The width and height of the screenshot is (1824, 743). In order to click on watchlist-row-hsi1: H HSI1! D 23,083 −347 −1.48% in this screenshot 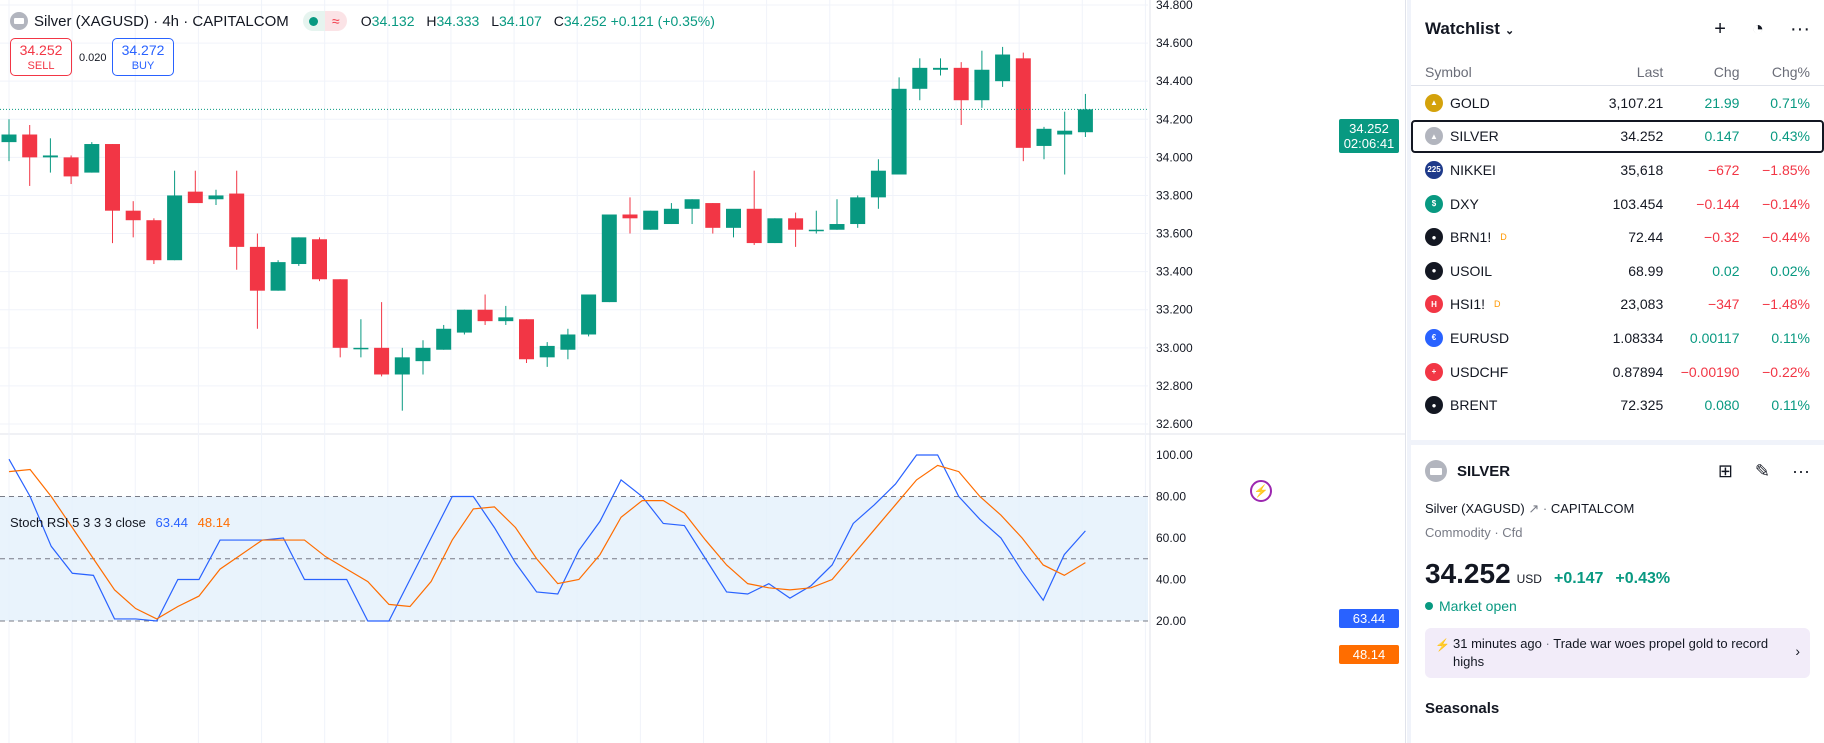, I will do `click(1617, 305)`.